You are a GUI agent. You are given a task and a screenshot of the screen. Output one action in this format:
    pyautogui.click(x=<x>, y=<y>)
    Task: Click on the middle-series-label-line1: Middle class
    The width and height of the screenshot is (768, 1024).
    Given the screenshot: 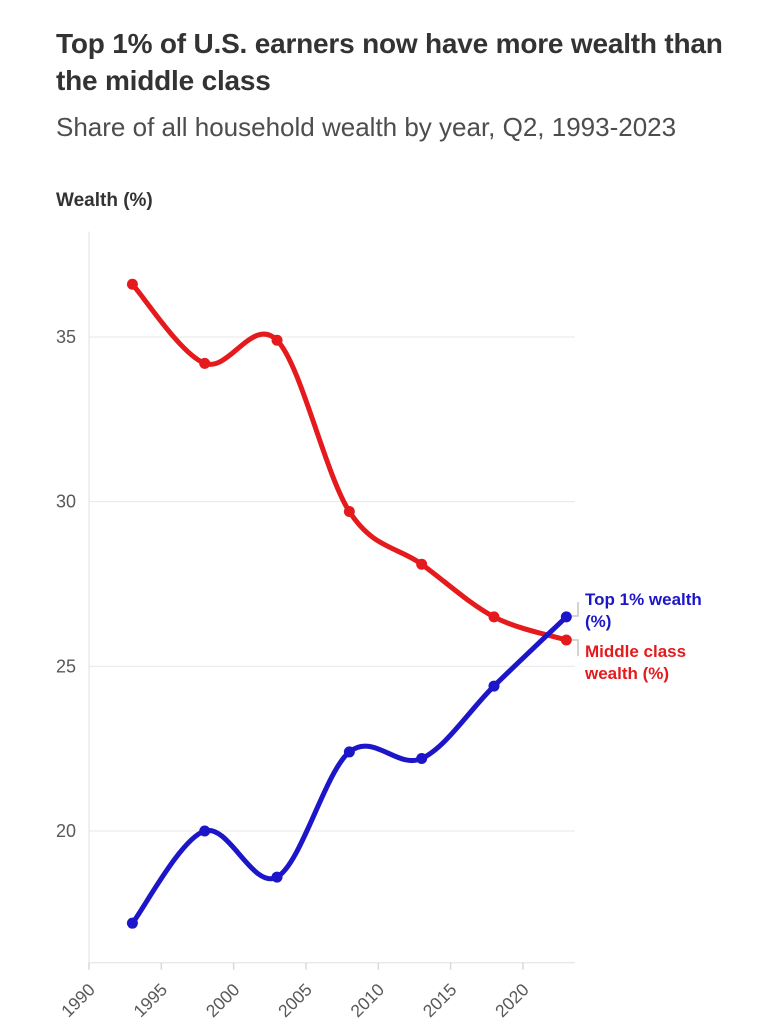 What is the action you would take?
    pyautogui.click(x=635, y=651)
    